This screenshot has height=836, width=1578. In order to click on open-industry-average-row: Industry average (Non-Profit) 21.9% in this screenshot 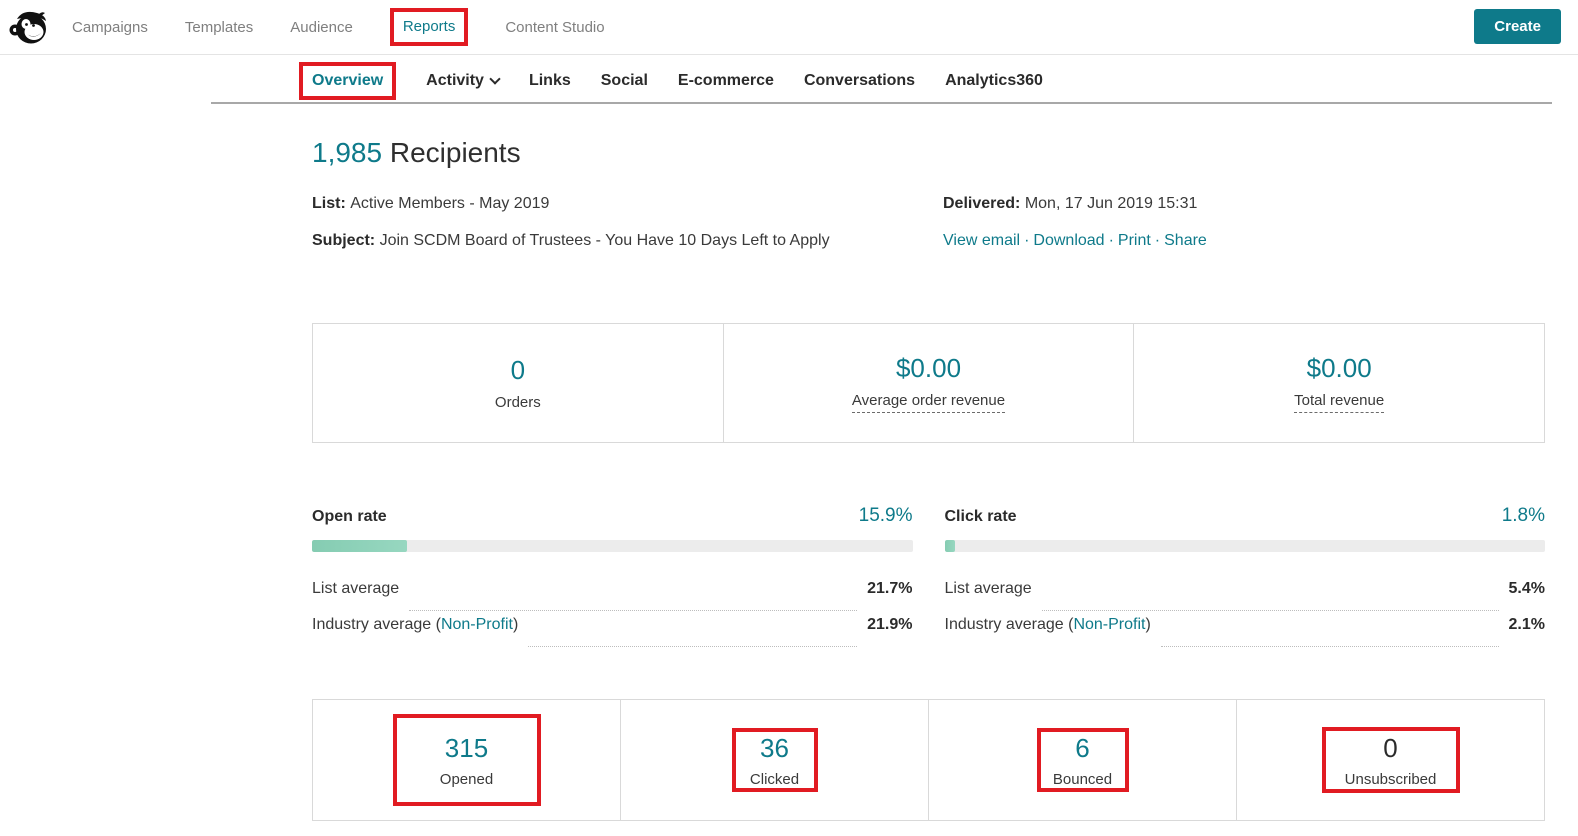, I will do `click(612, 634)`.